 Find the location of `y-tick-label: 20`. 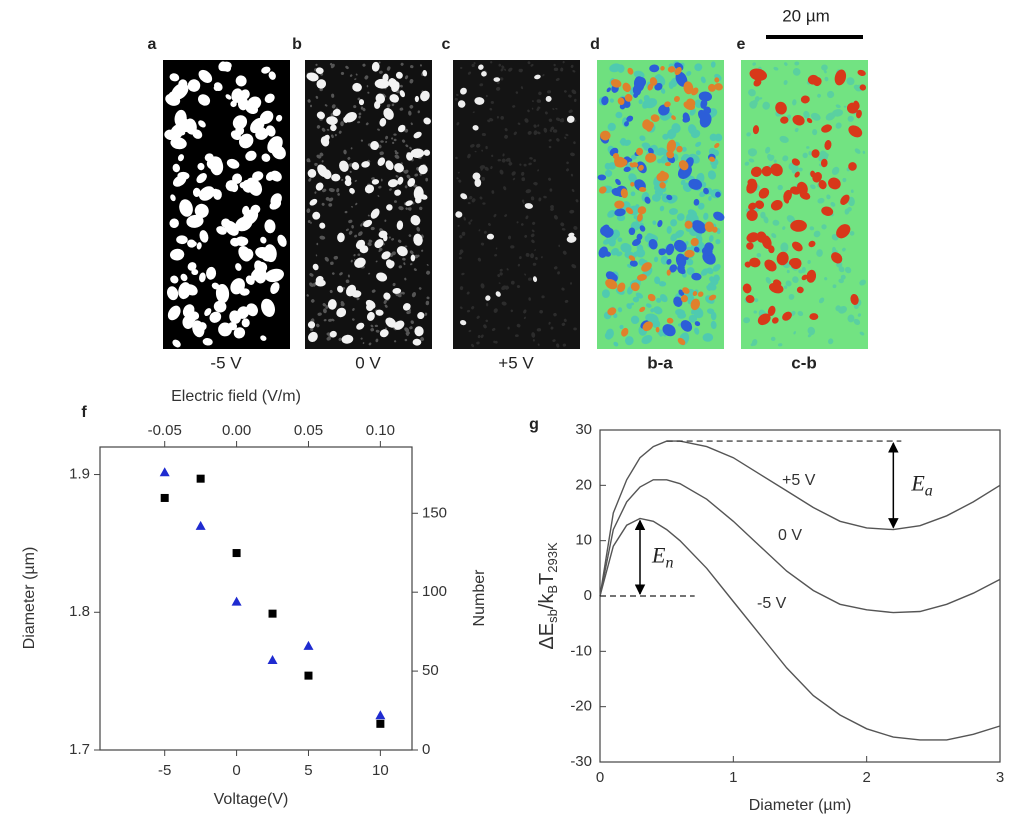

y-tick-label: 20 is located at coordinates (583, 484).